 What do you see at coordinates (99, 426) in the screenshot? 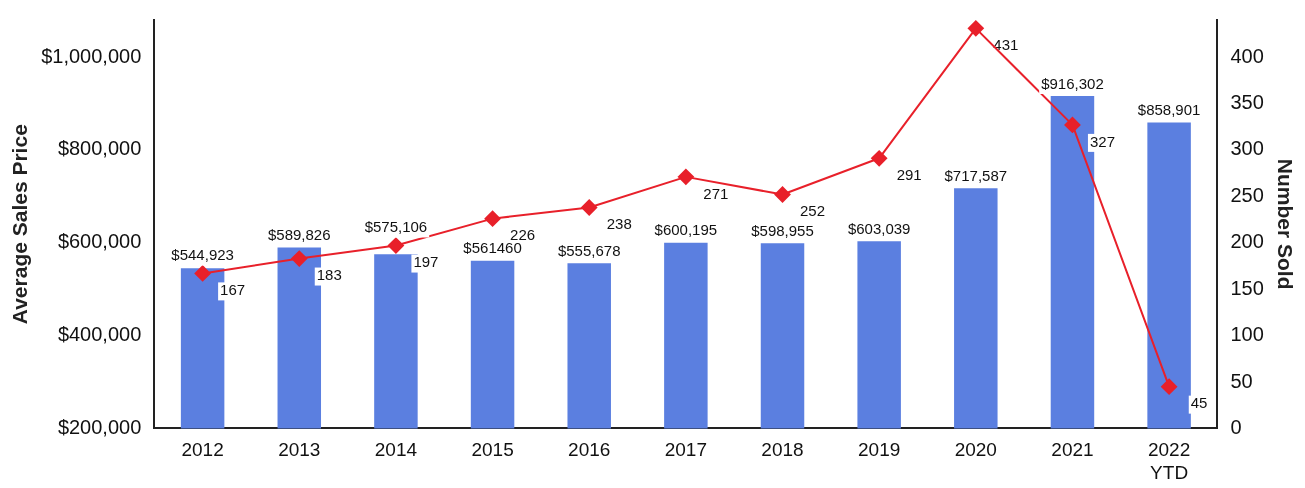
I see `y-tick-label: $200,000` at bounding box center [99, 426].